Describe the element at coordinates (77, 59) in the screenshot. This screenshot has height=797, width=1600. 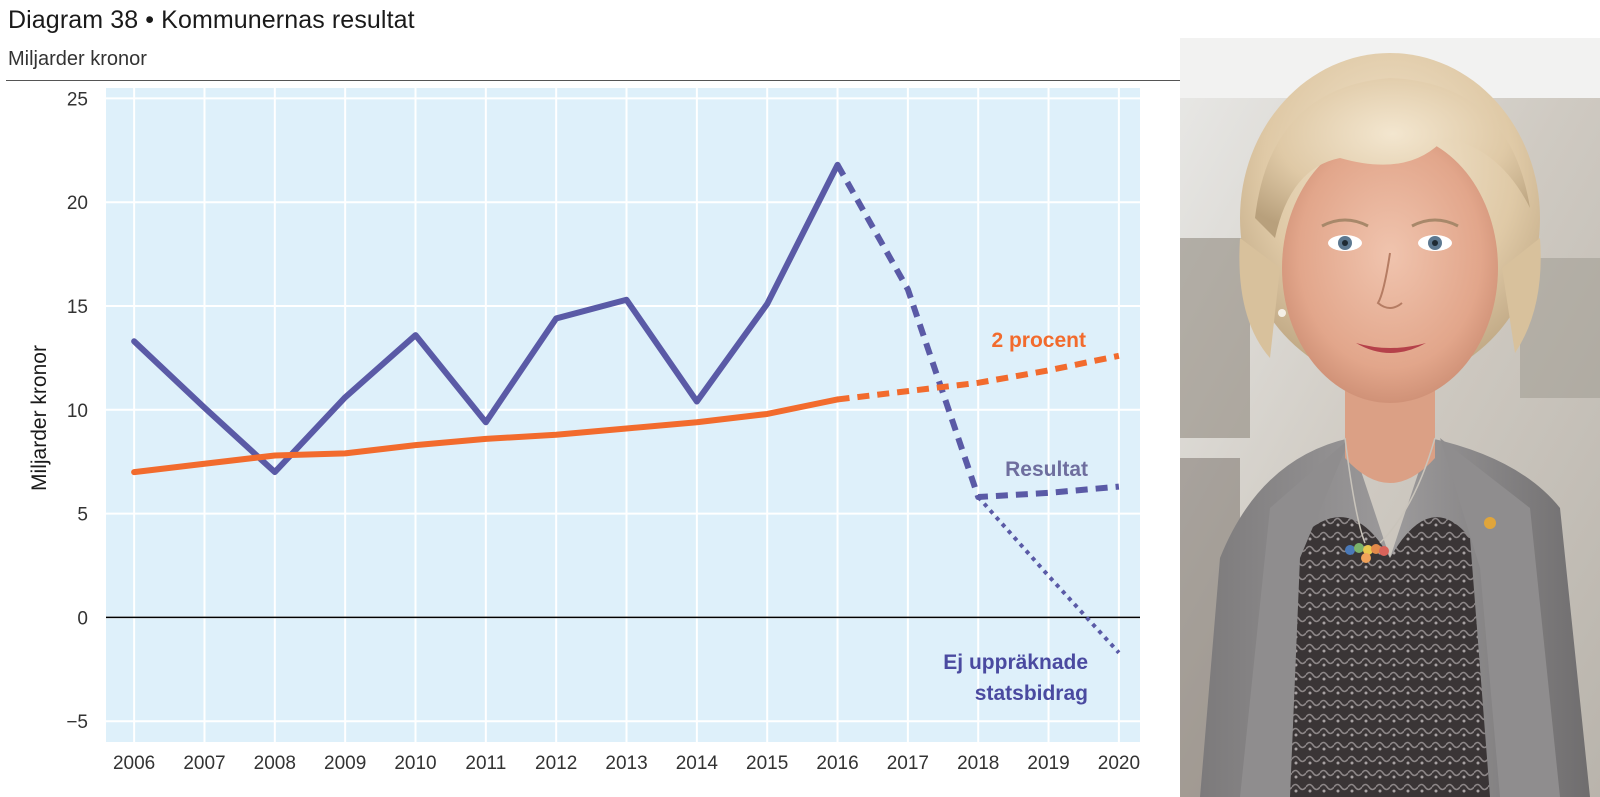
I see `chart-subtitle: Miljarder kronor` at that location.